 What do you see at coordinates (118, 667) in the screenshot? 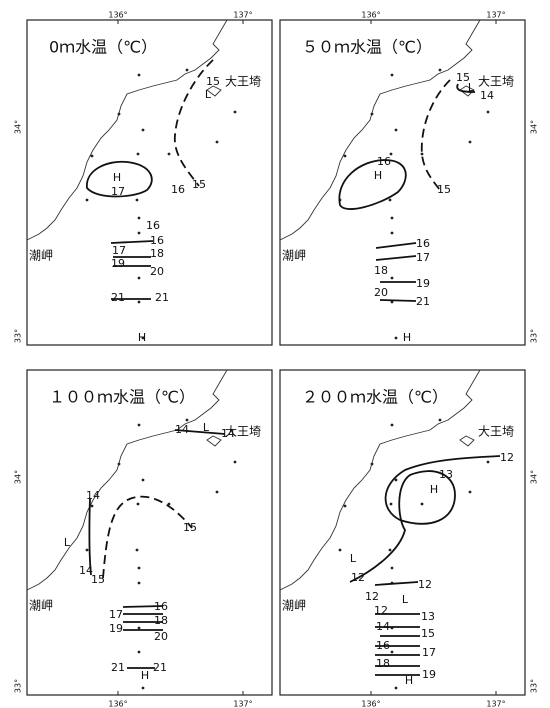
I see `contour-label: 21` at bounding box center [118, 667].